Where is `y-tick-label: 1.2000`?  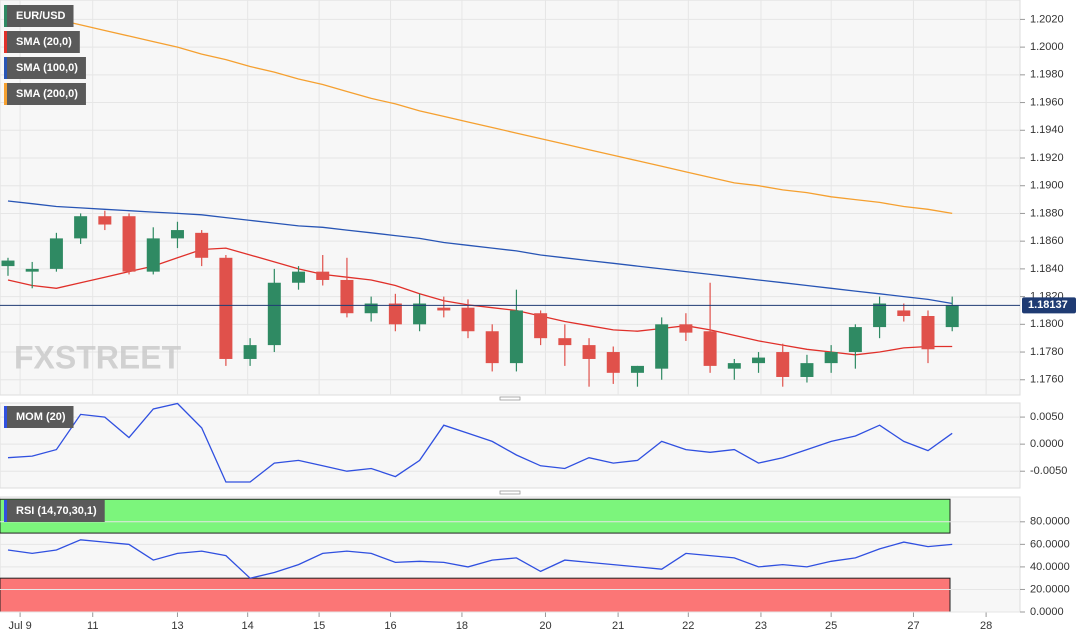 y-tick-label: 1.2000 is located at coordinates (1047, 47).